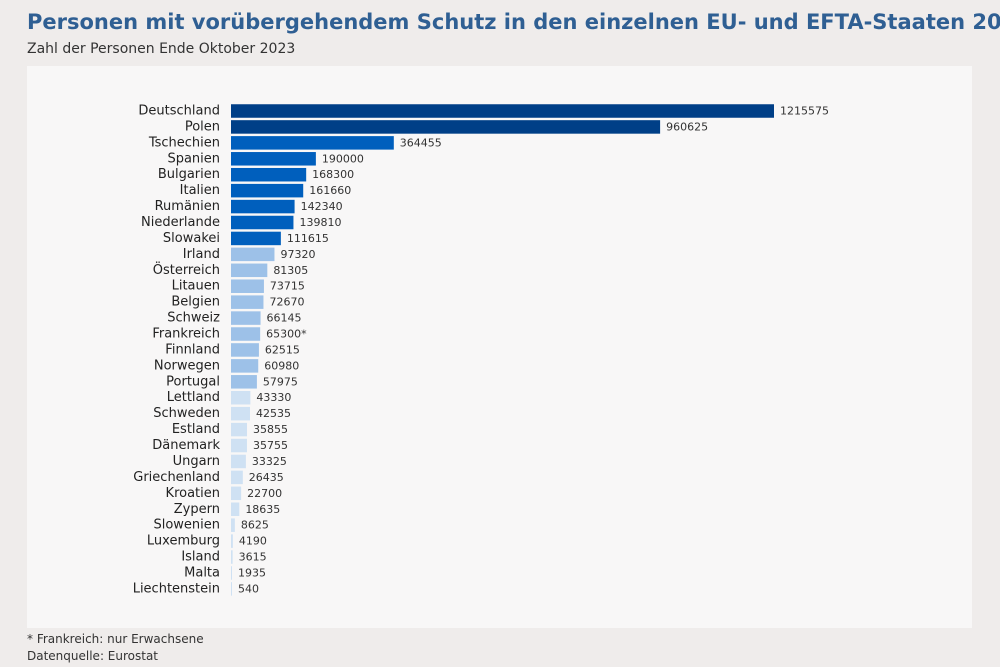 The image size is (1000, 667). Describe the element at coordinates (201, 254) in the screenshot. I see `category-label: Irland` at that location.